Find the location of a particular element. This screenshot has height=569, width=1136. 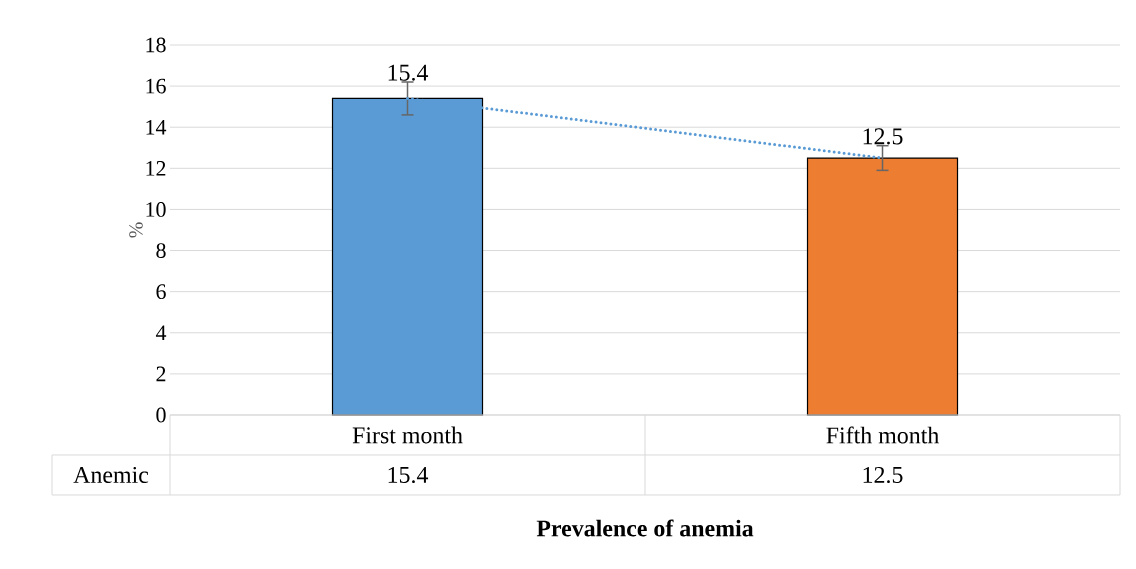

y-axis-title: % is located at coordinates (136, 230).